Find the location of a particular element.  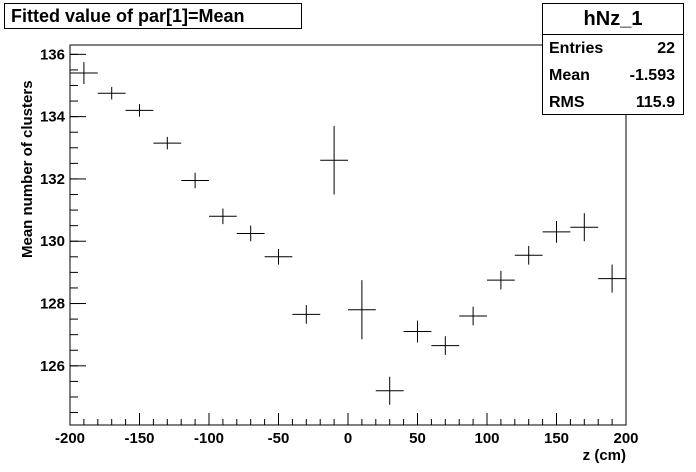

x-tick-label: 200 is located at coordinates (625, 438).